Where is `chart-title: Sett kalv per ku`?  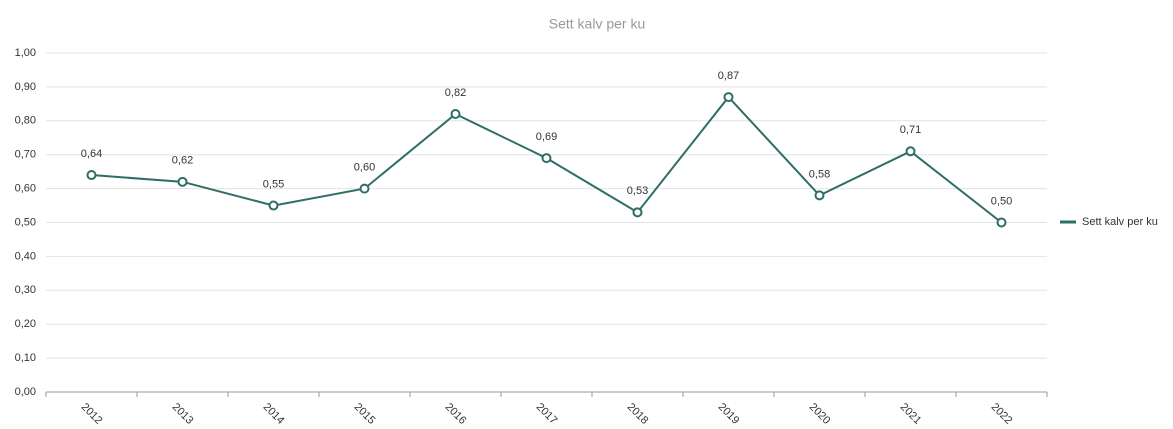
chart-title: Sett kalv per ku is located at coordinates (597, 24).